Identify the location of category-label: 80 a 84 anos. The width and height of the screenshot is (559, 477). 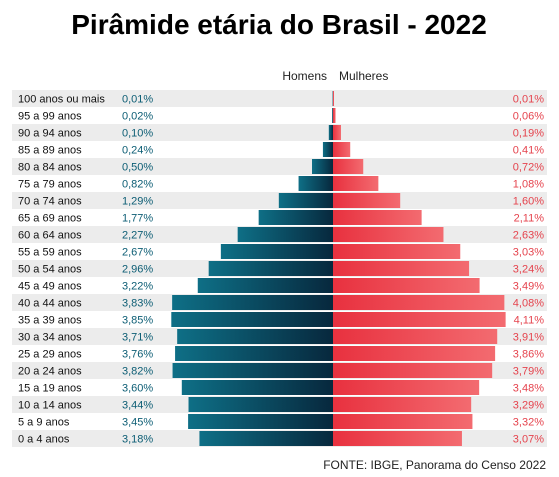
(50, 168).